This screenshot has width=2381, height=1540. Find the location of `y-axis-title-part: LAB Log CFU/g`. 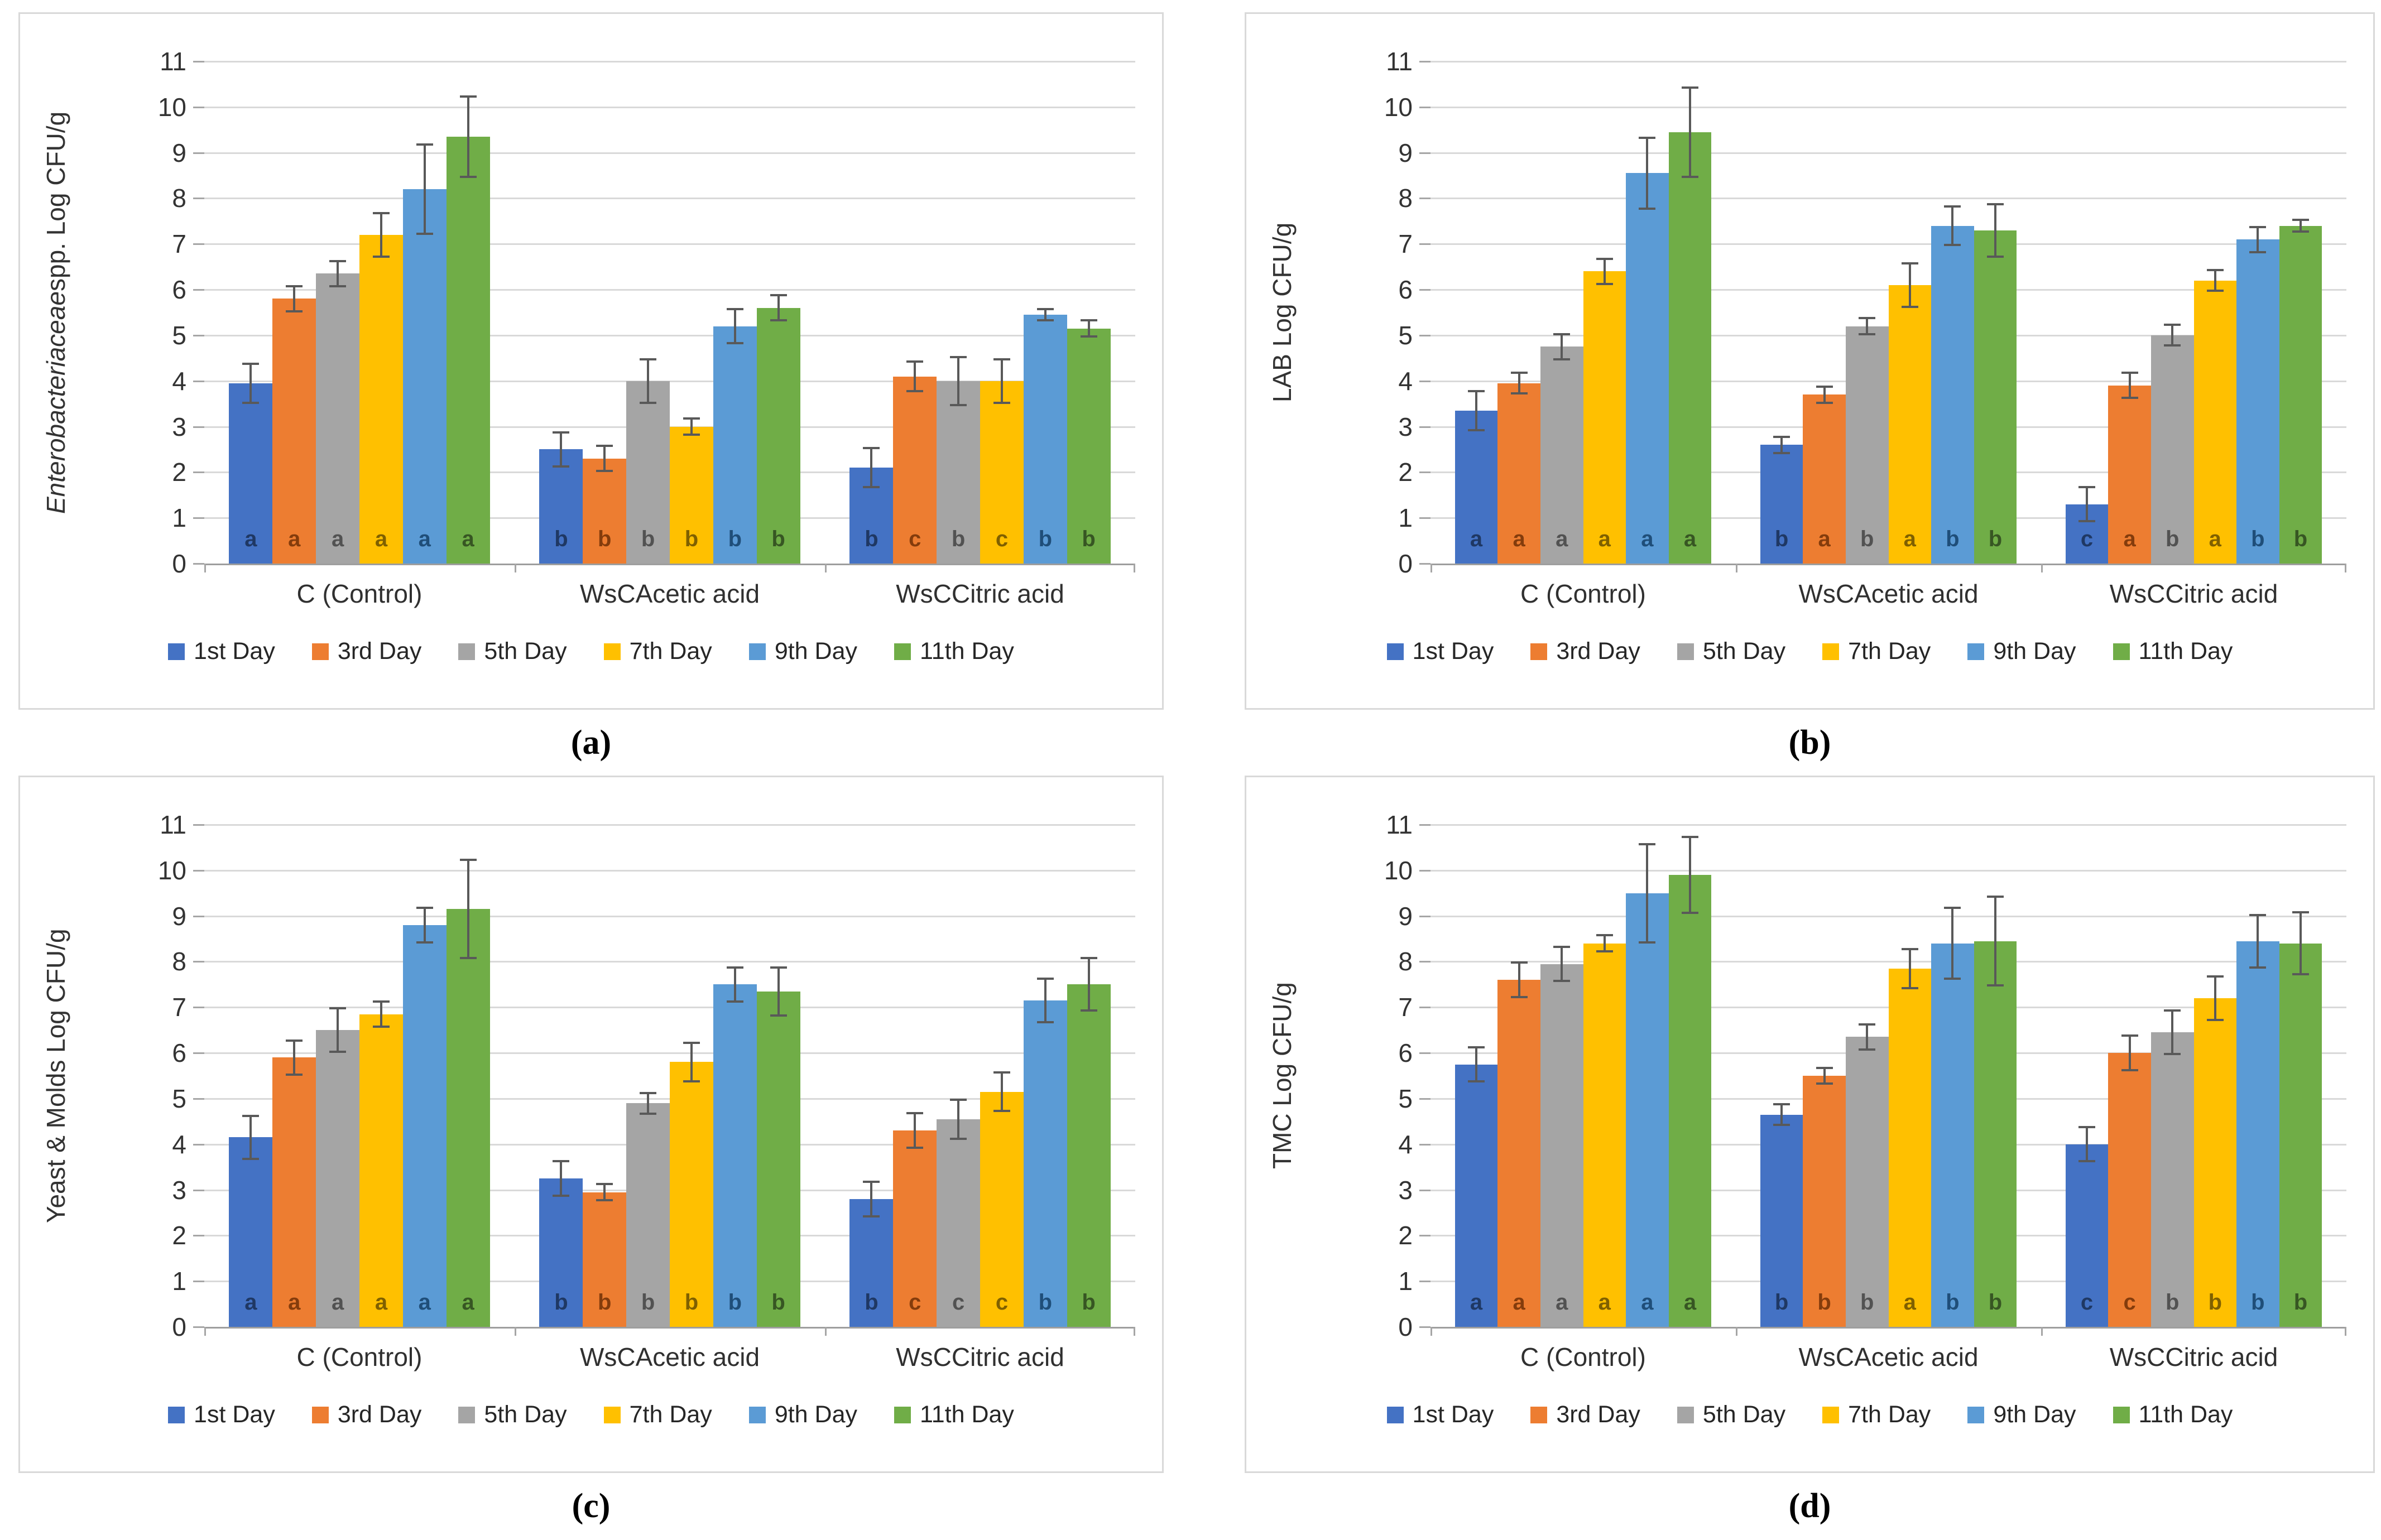

y-axis-title-part: LAB Log CFU/g is located at coordinates (1282, 312).